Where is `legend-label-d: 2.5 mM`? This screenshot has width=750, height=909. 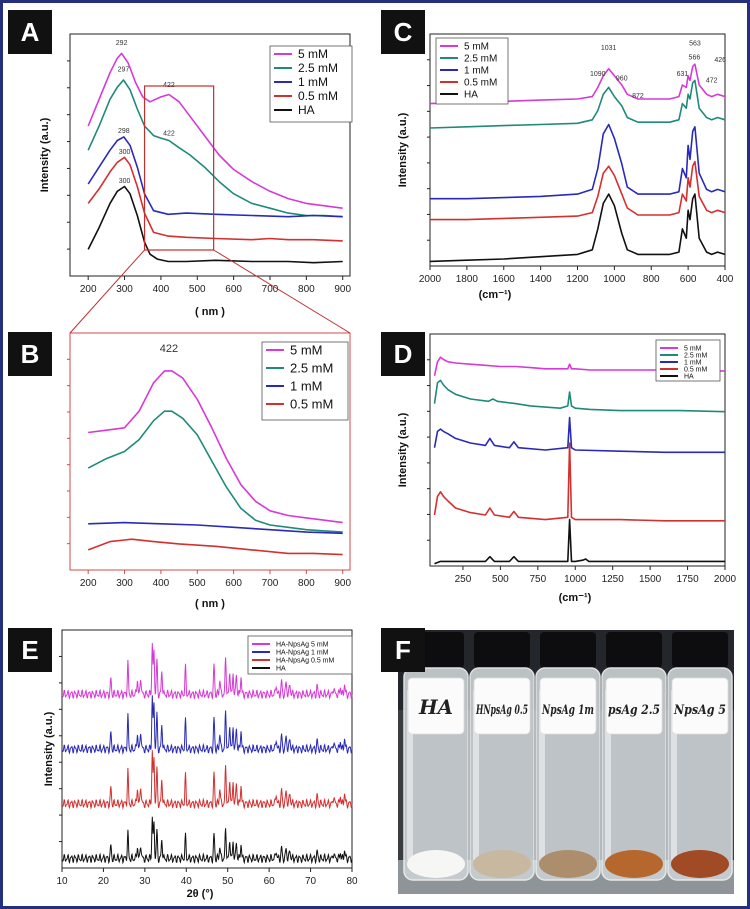 legend-label-d: 2.5 mM is located at coordinates (696, 355).